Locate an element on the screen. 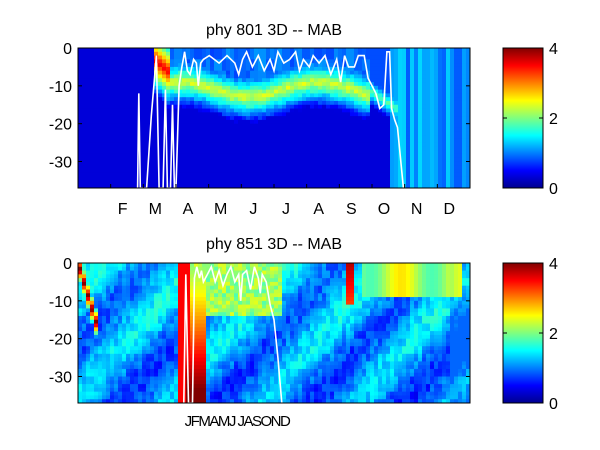 This screenshot has width=600, height=450. x-tick-label: J is located at coordinates (253, 209).